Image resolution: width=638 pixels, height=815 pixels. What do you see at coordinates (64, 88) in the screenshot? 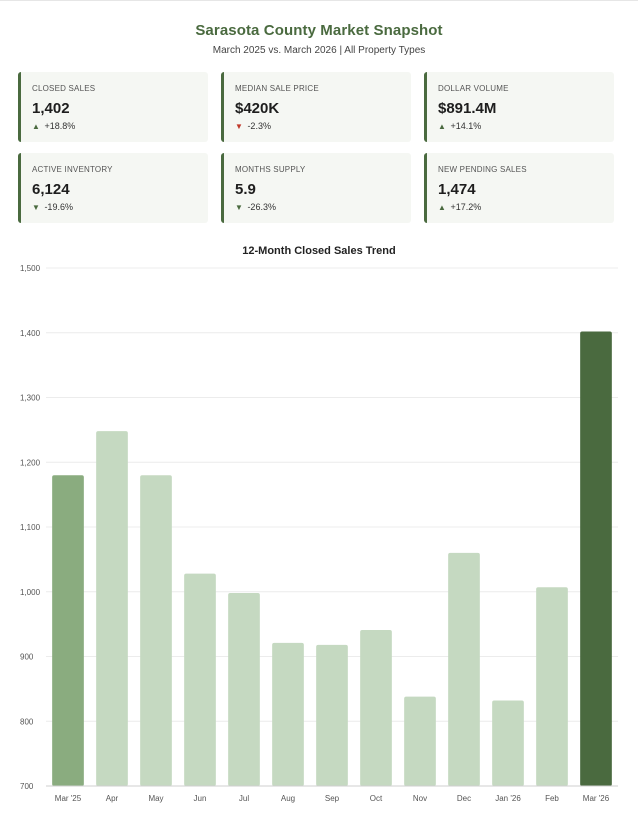
I see `kpi-label: CLOSED SALES` at bounding box center [64, 88].